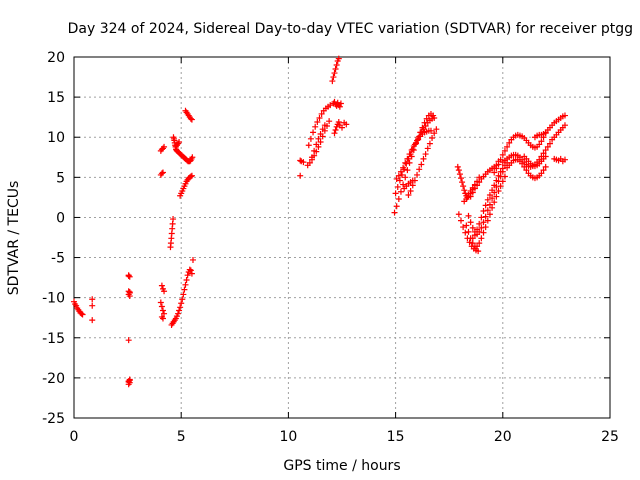  I want to click on y-tick-label: -20, so click(53, 379).